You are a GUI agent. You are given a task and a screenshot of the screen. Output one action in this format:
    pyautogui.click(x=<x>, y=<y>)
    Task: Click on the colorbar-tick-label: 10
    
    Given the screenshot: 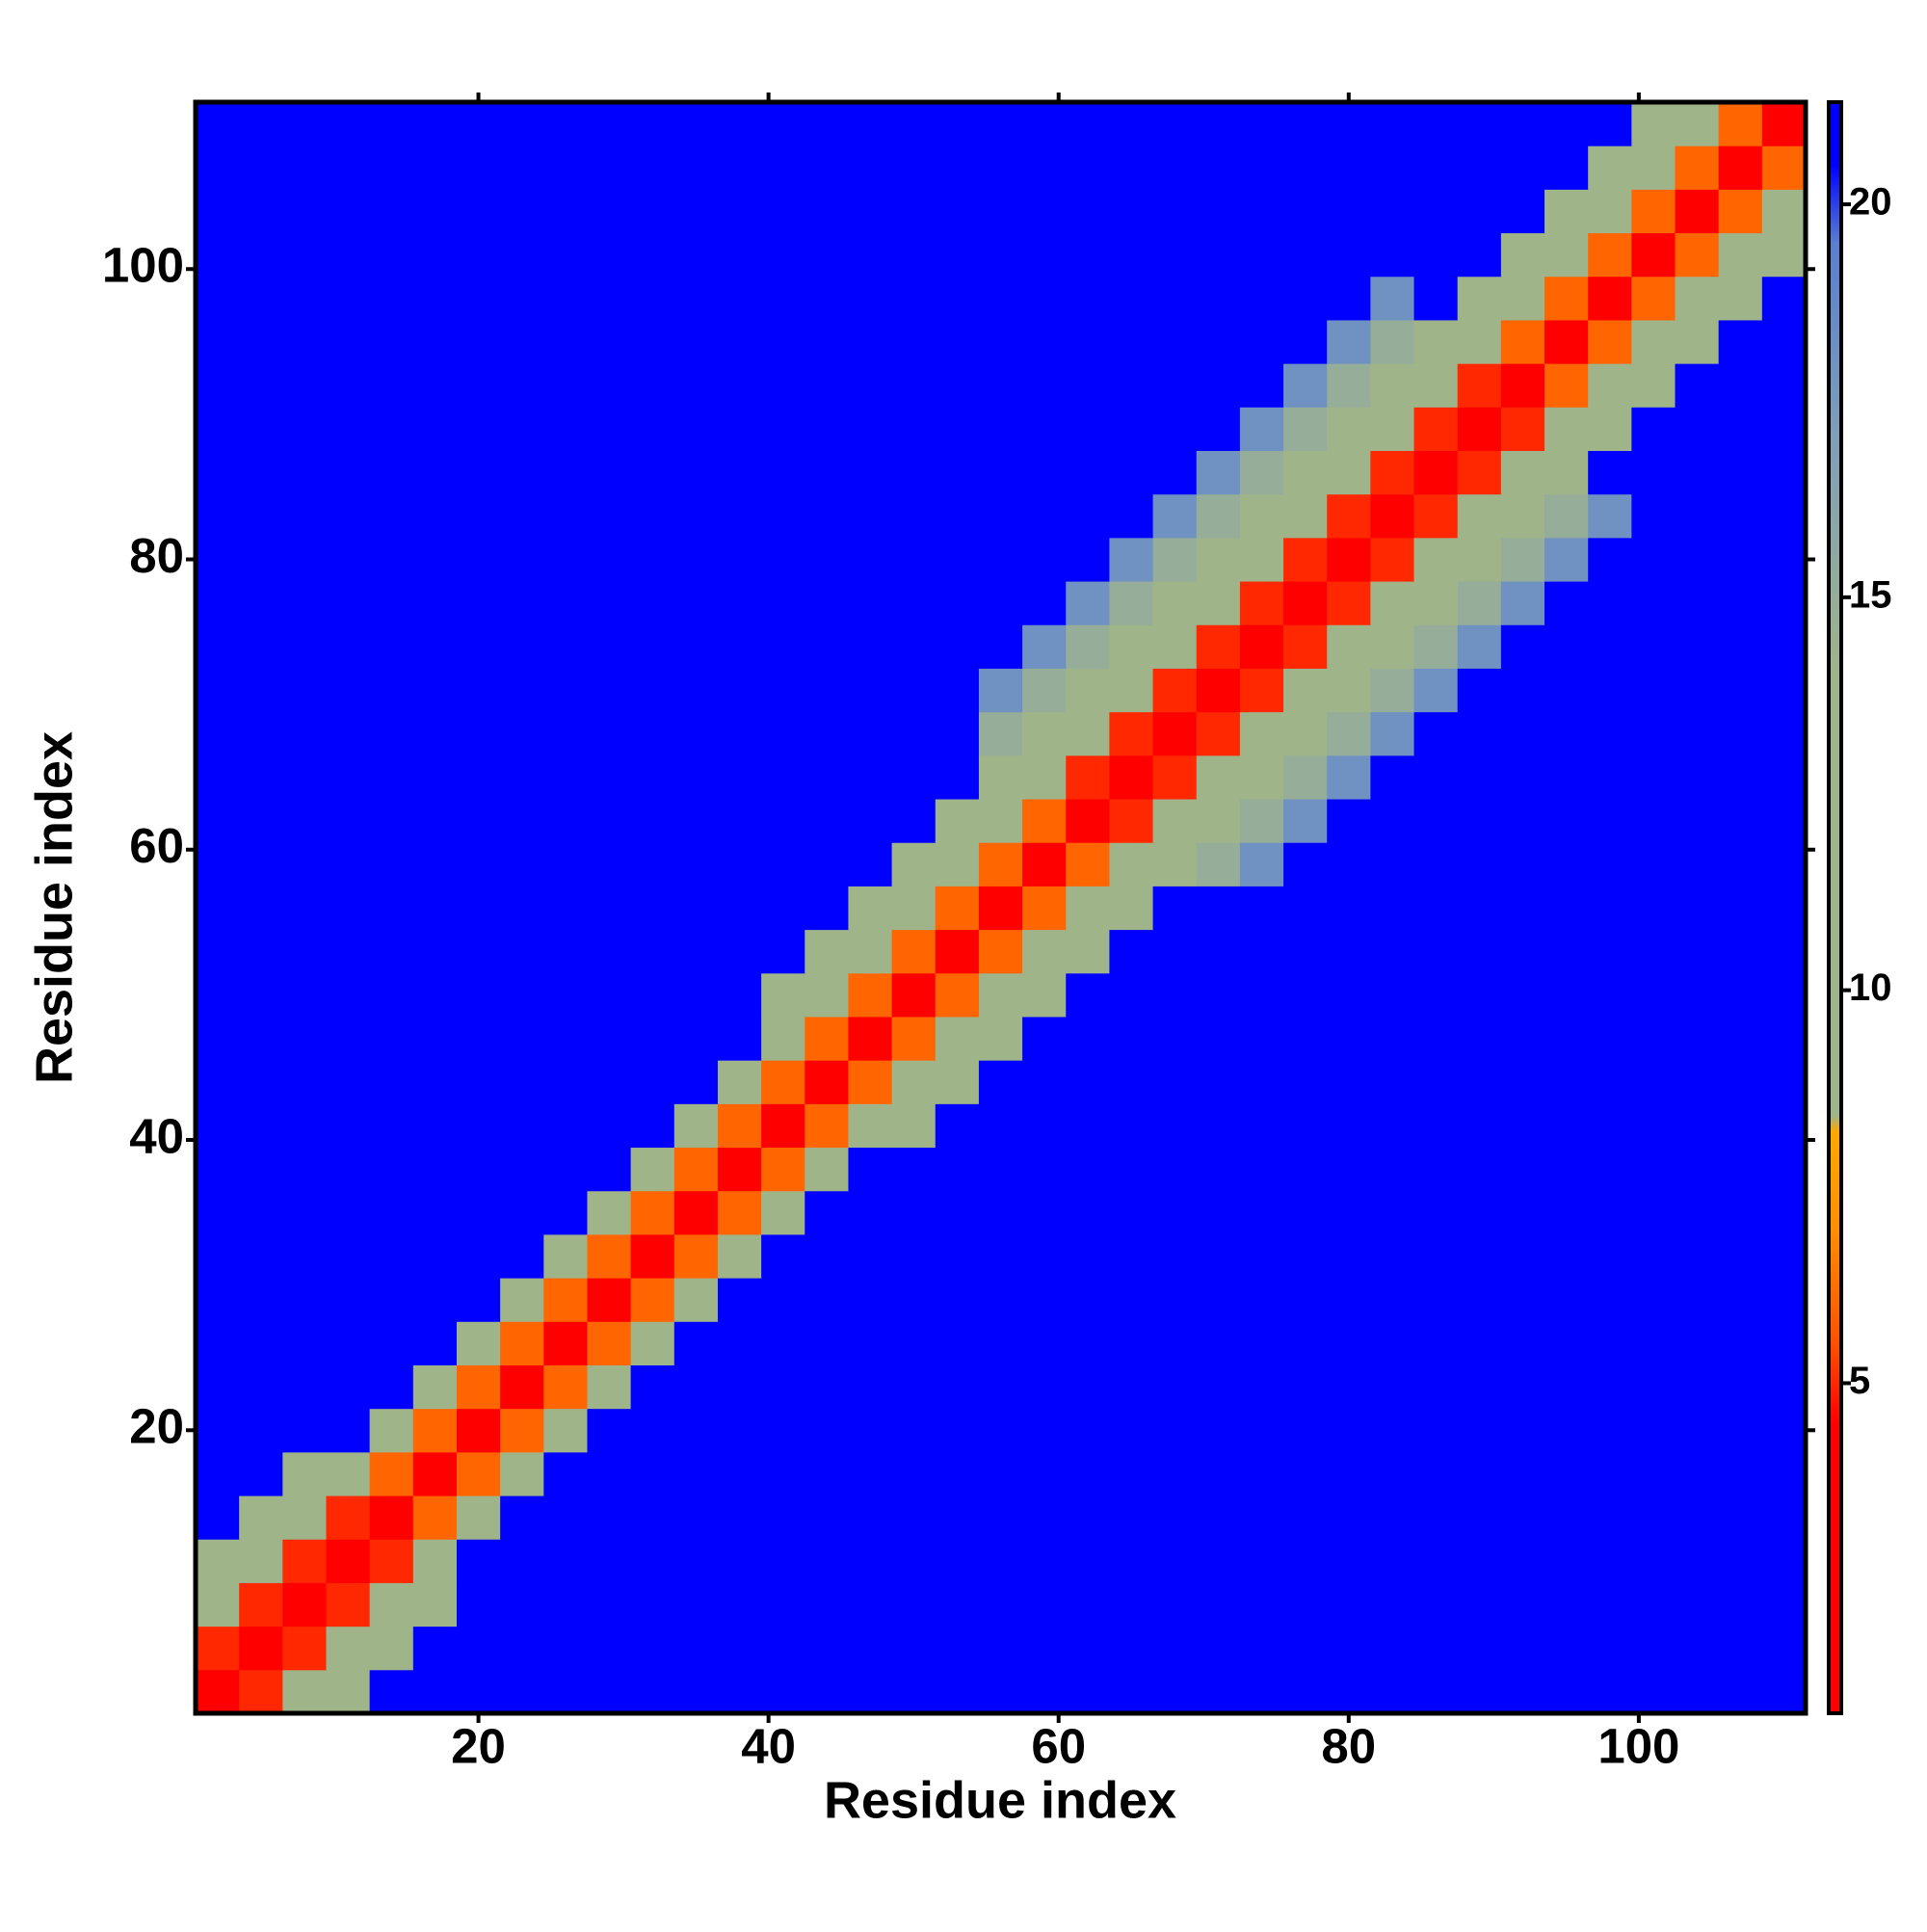 What is the action you would take?
    pyautogui.click(x=1871, y=987)
    